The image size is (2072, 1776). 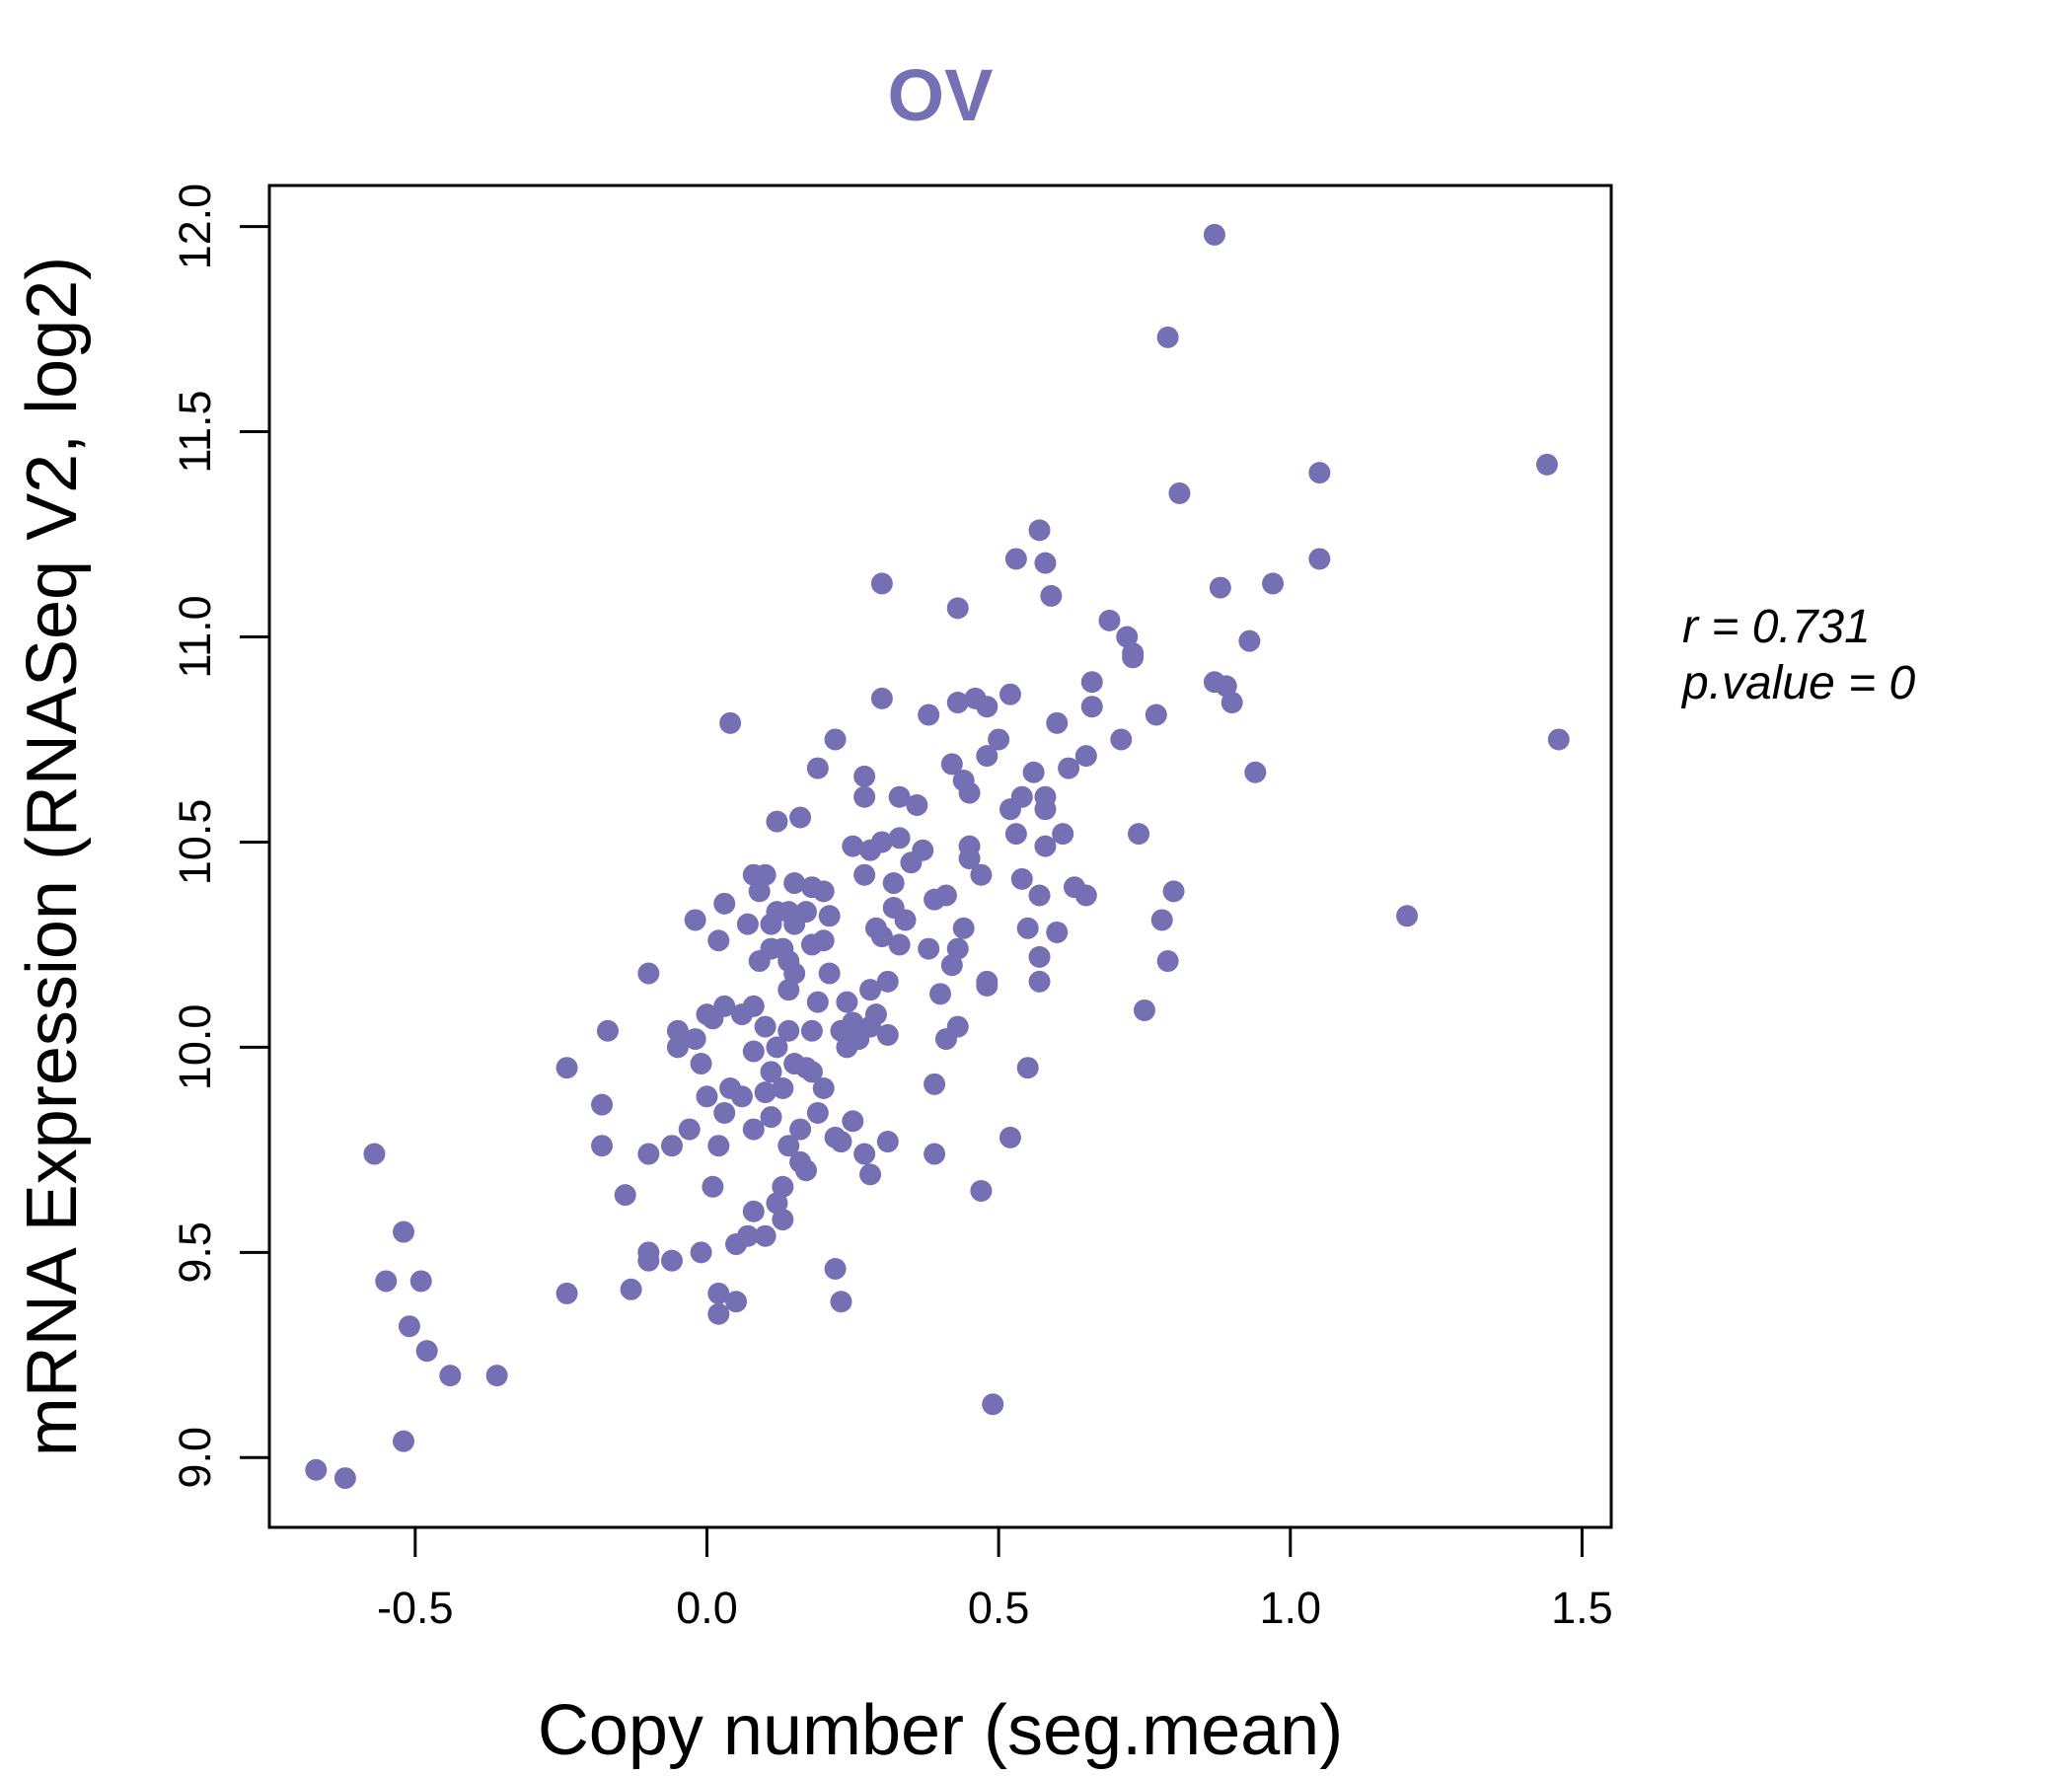 I want to click on y-tick-label: 10.0, so click(x=195, y=1047).